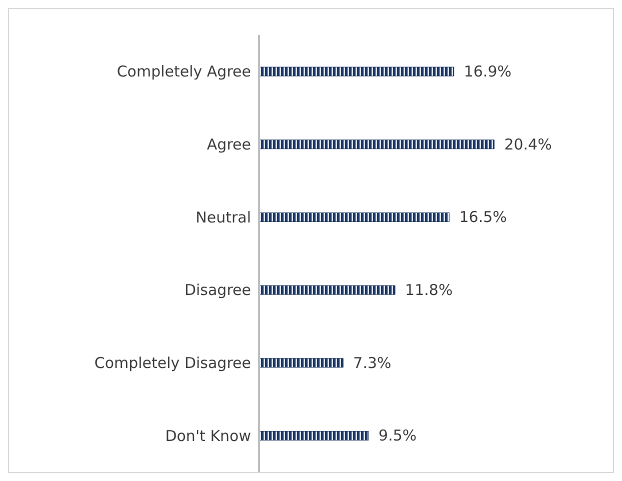  Describe the element at coordinates (228, 145) in the screenshot. I see `y-tick-label: Agree` at that location.